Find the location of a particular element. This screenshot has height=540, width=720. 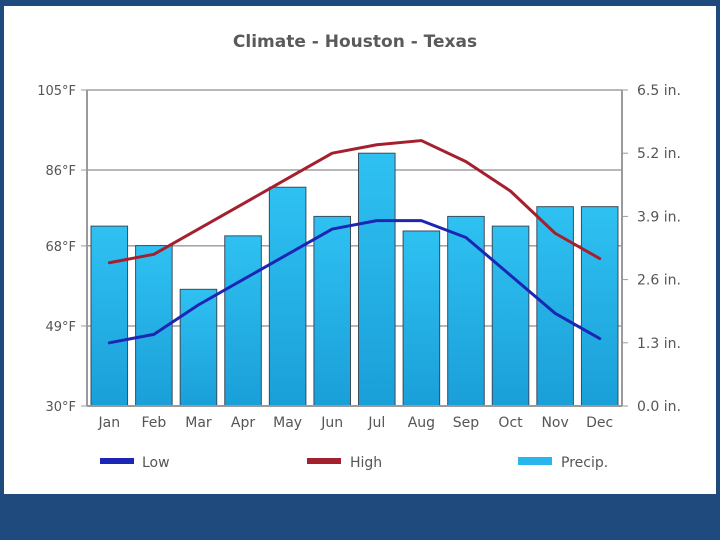

x-axis-labels: Jan Feb Mar Apr May Jun Jul Aug Sep Oct Nov Dec is located at coordinates (355, 423).